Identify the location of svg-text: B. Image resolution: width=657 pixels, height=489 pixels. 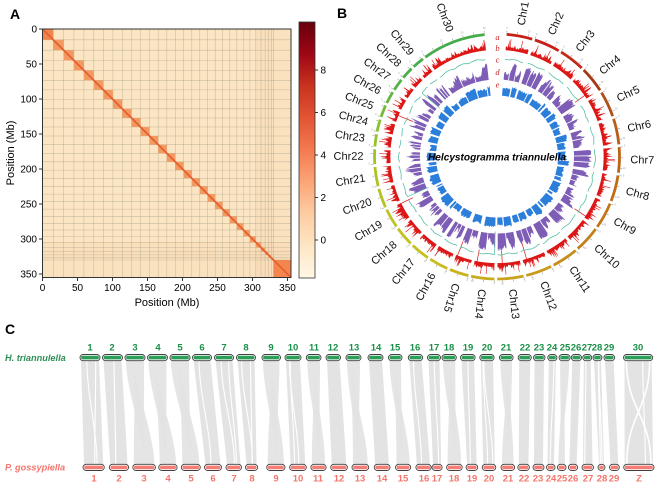
(342, 13).